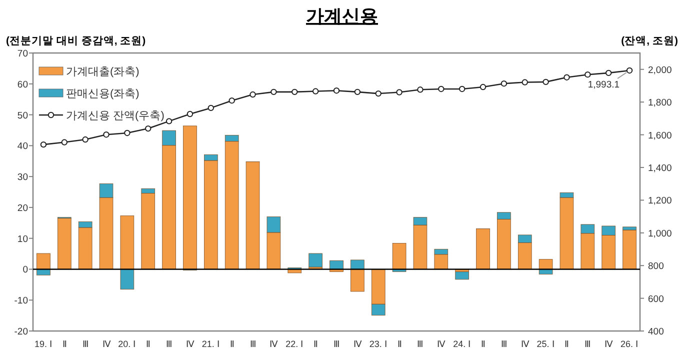 The image size is (684, 364). I want to click on y2-tick-label: 1,000, so click(660, 234).